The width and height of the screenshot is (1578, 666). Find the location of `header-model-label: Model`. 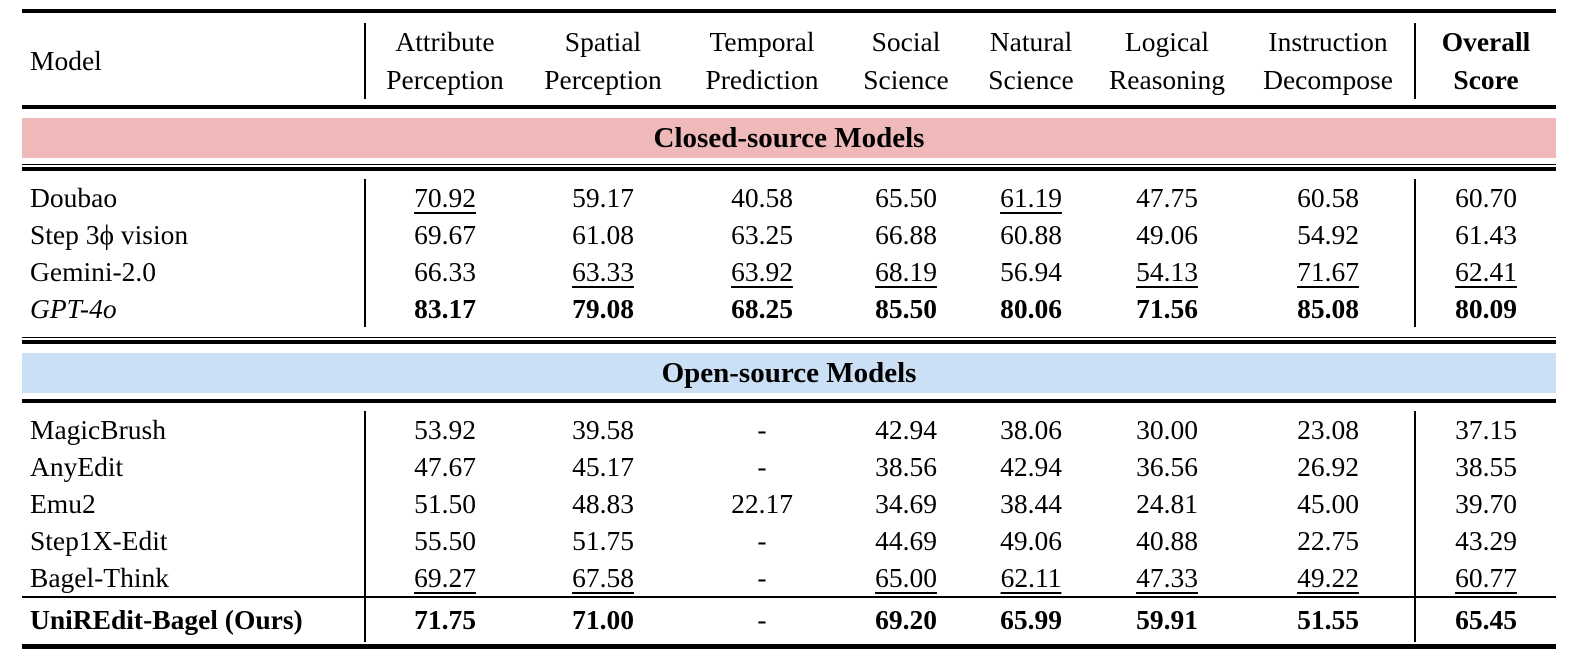

header-model-label: Model is located at coordinates (194, 61).